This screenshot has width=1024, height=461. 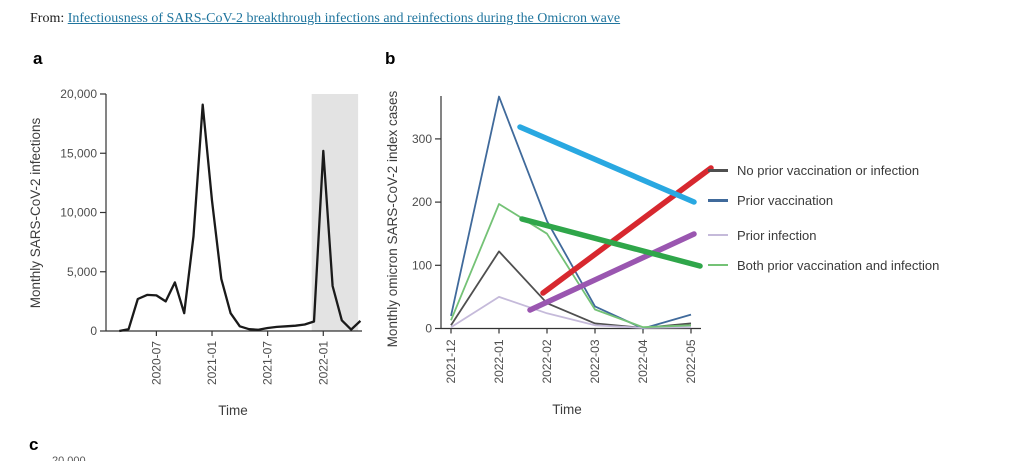 I want to click on b-y-tick-label: 100, so click(x=422, y=265).